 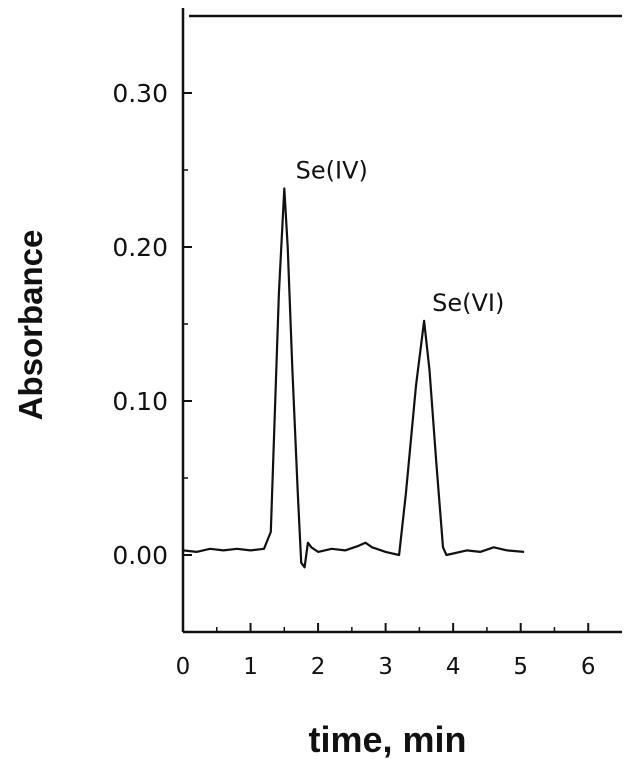 I want to click on x-tick-label: 3, so click(x=385, y=667).